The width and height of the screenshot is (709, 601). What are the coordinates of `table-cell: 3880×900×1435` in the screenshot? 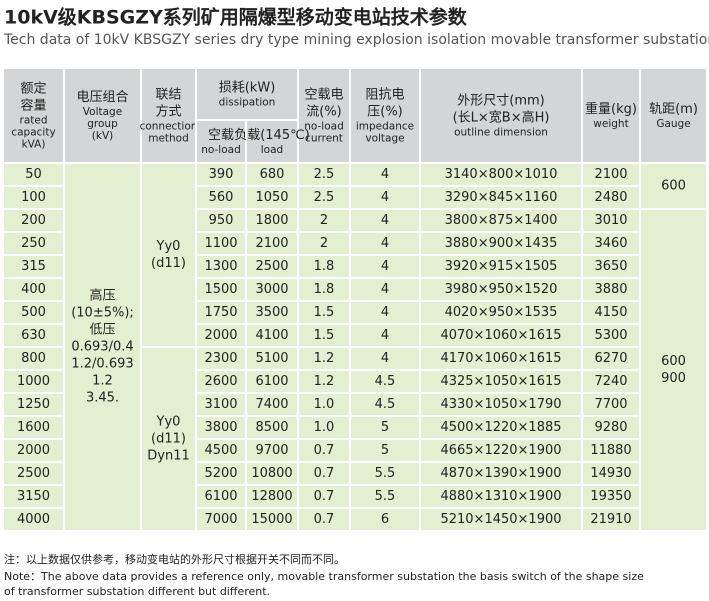 It's located at (501, 243).